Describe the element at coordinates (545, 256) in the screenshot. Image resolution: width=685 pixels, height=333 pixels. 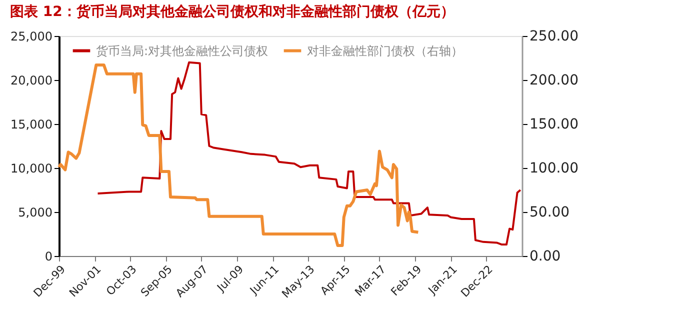
I see `y2-tick-label: 0.00` at that location.